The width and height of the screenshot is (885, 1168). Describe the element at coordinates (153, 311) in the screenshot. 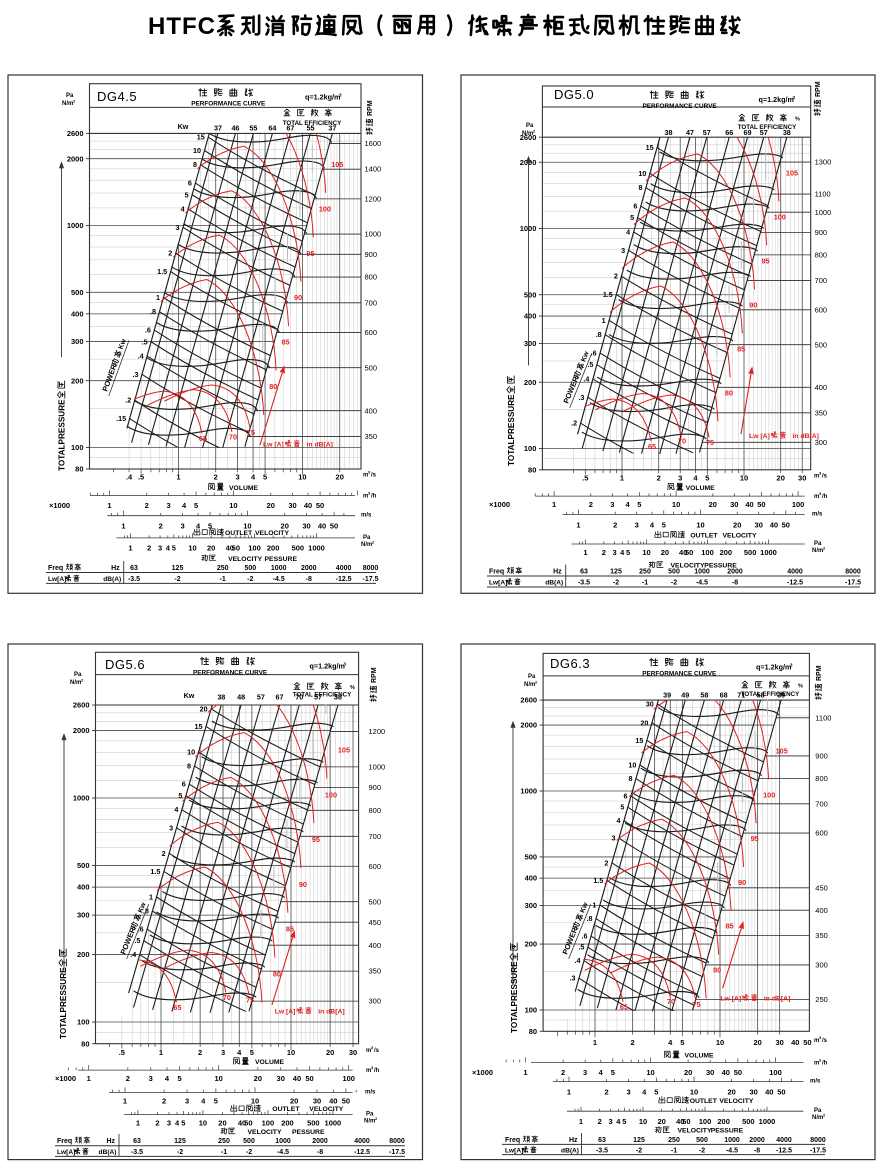

I see `svg-text: .8` at that location.